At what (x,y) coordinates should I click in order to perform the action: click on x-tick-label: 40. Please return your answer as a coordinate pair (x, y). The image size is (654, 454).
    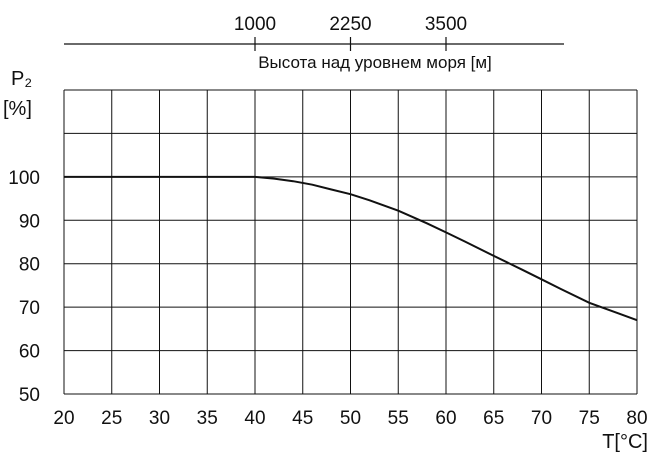
    Looking at the image, I should click on (254, 418).